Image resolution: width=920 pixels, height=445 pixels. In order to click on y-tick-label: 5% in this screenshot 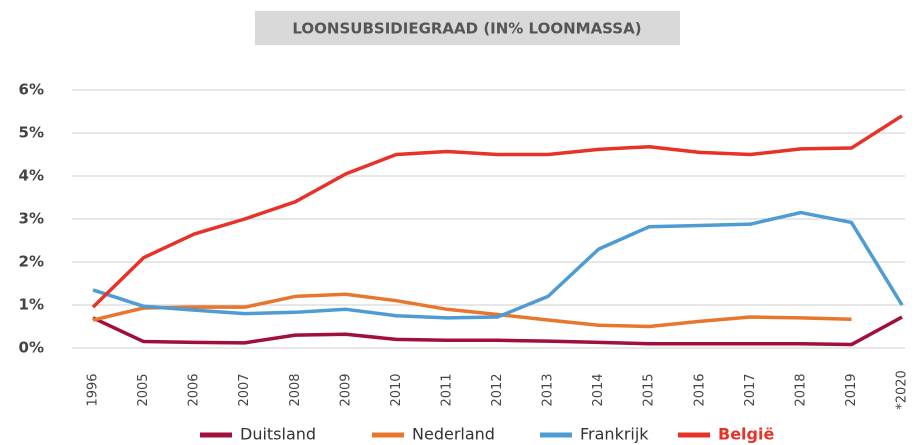, I will do `click(31, 133)`.